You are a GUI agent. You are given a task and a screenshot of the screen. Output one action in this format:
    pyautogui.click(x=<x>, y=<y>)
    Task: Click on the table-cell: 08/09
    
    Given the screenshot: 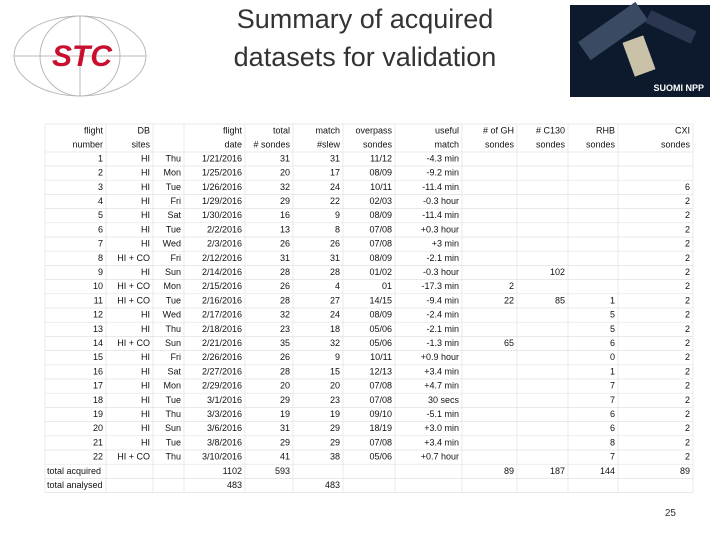 What is the action you would take?
    pyautogui.click(x=380, y=258)
    